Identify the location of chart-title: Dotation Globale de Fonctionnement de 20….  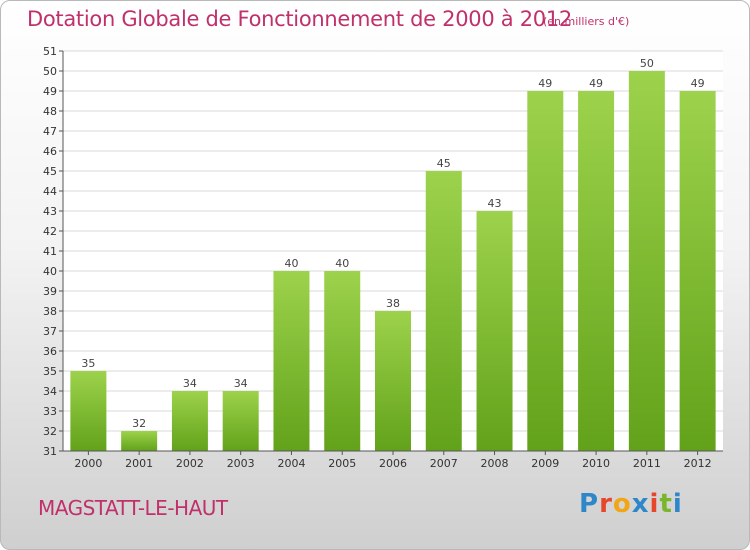
(299, 19).